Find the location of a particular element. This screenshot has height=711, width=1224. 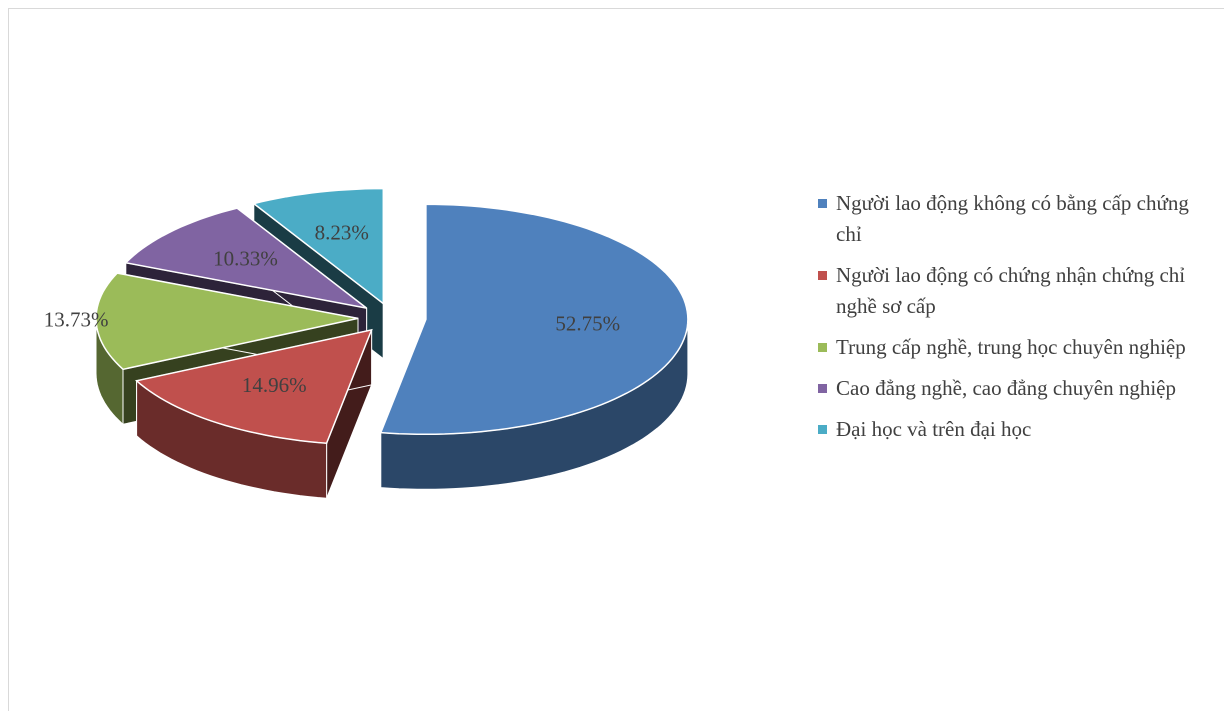

data-label: 8.23% is located at coordinates (342, 232).